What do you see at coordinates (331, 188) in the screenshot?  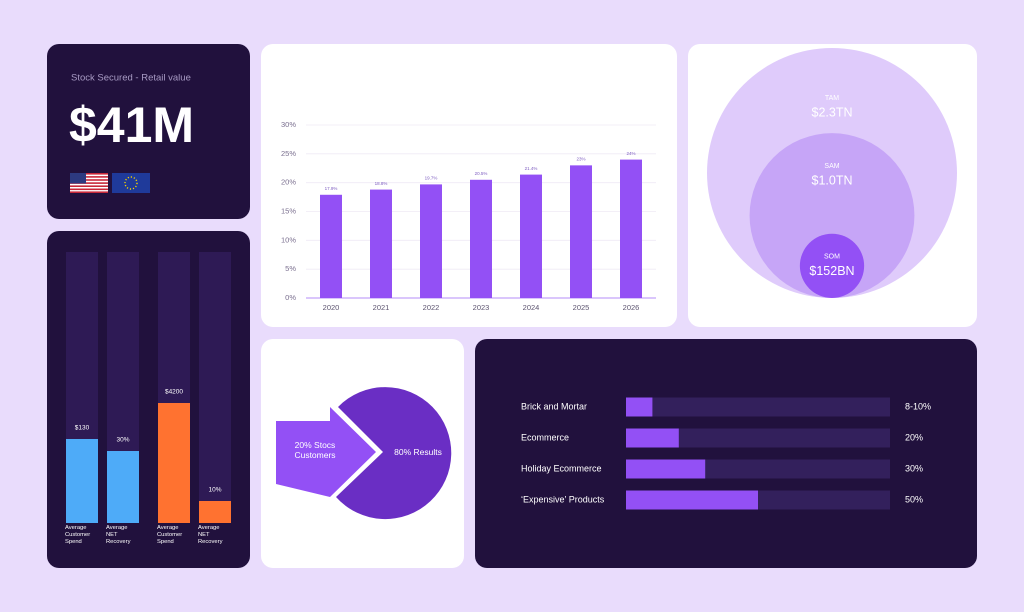 I see `value-label: 17.9%` at bounding box center [331, 188].